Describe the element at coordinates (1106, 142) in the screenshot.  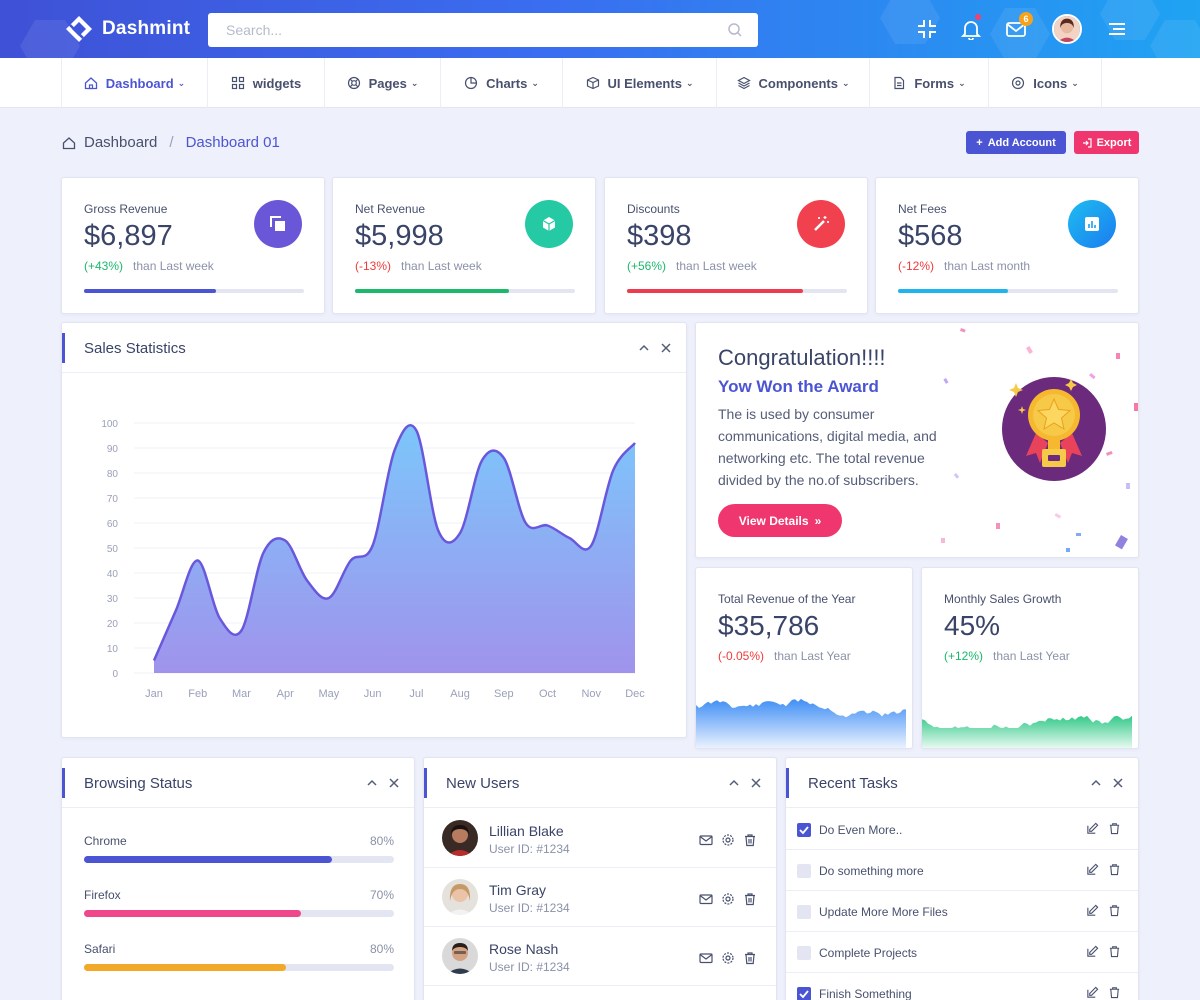
I see `export-button: Export` at that location.